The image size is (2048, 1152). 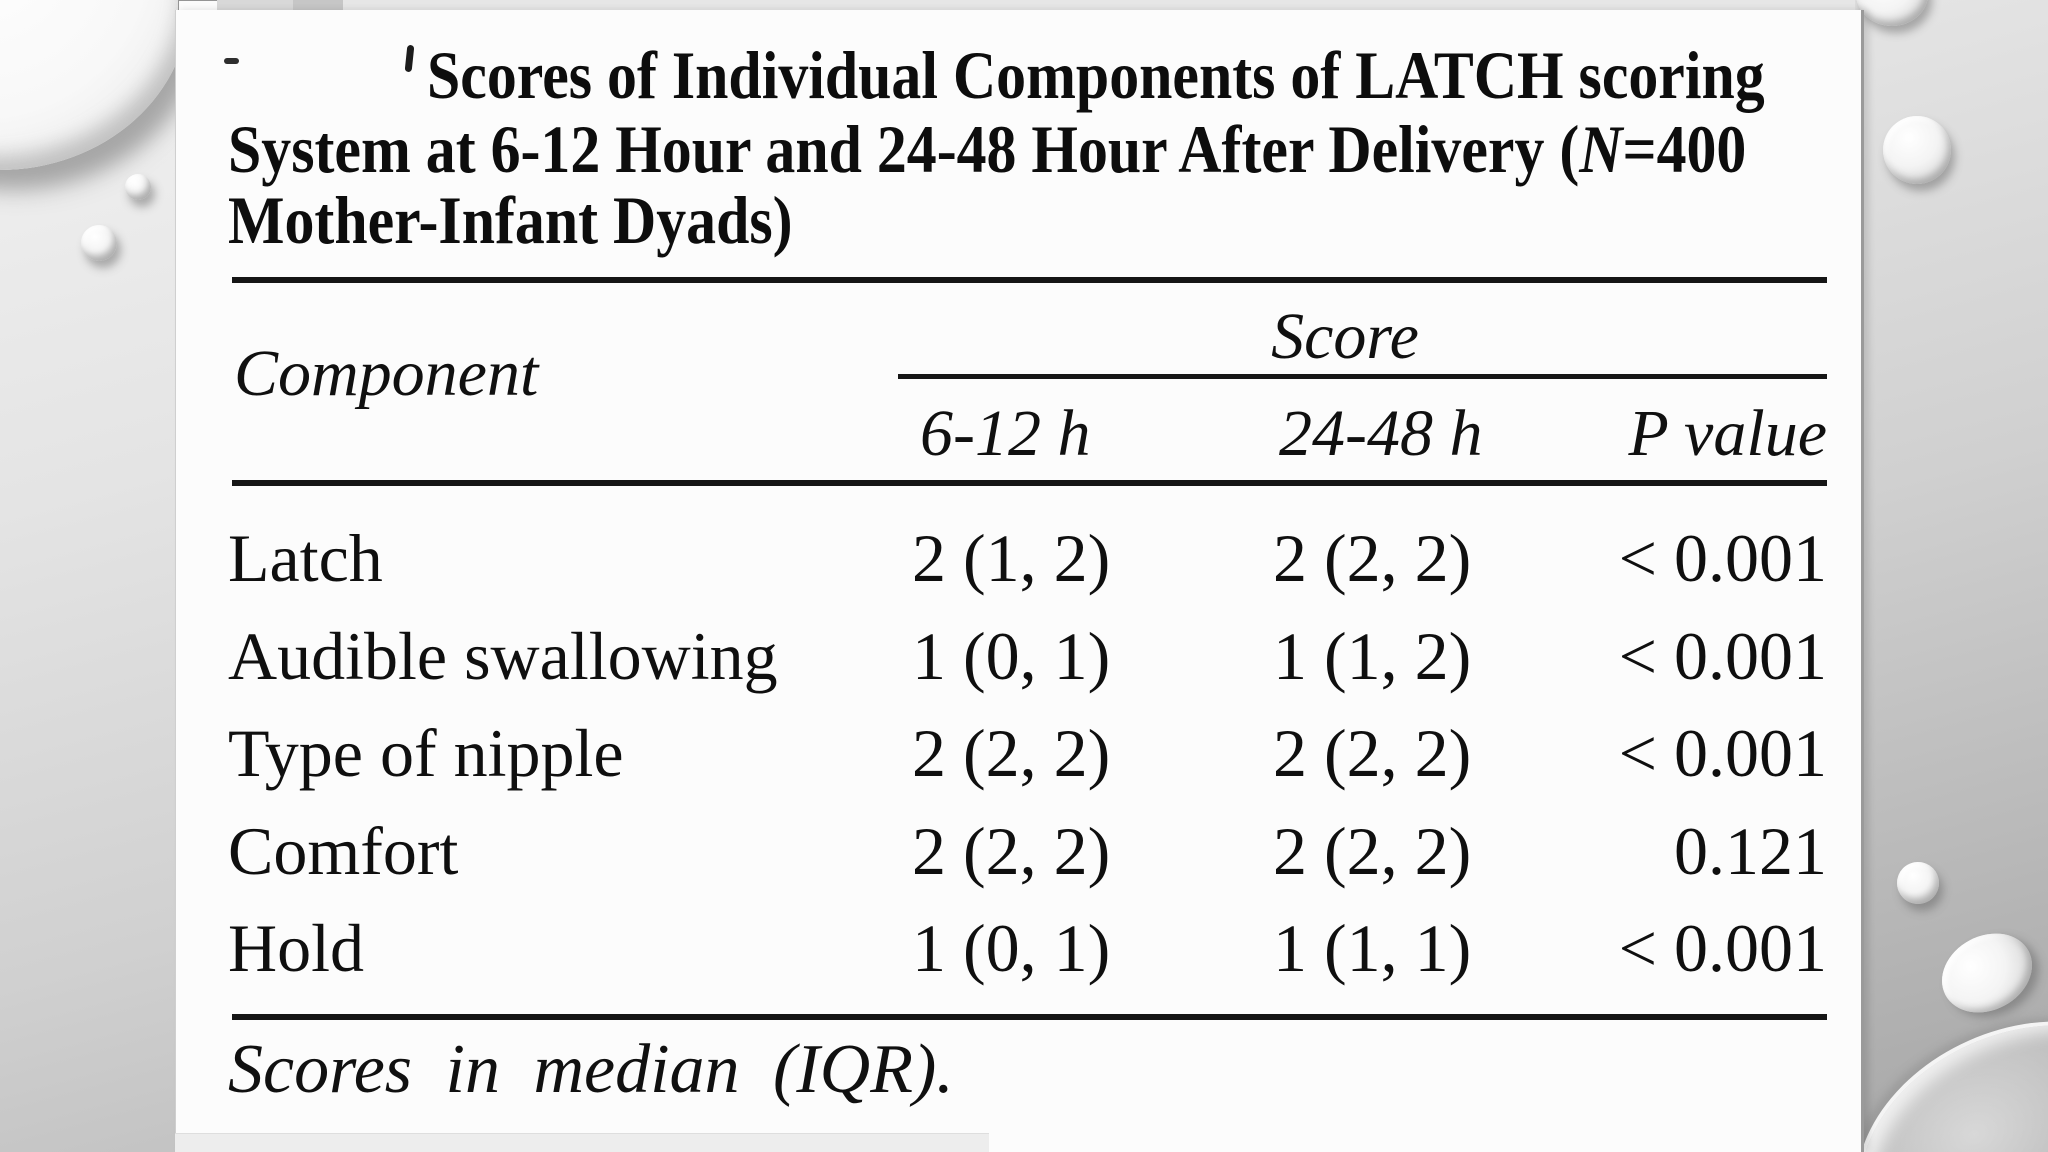 What do you see at coordinates (1684, 149) in the screenshot?
I see `title-line2-end: =400` at bounding box center [1684, 149].